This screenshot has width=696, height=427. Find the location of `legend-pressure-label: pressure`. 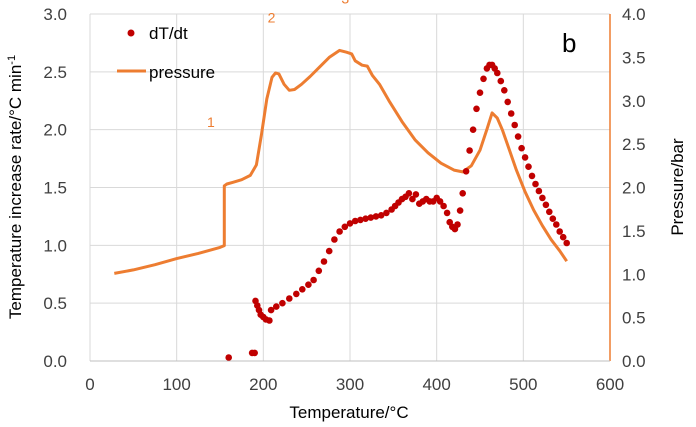

legend-pressure-label: pressure is located at coordinates (182, 72).